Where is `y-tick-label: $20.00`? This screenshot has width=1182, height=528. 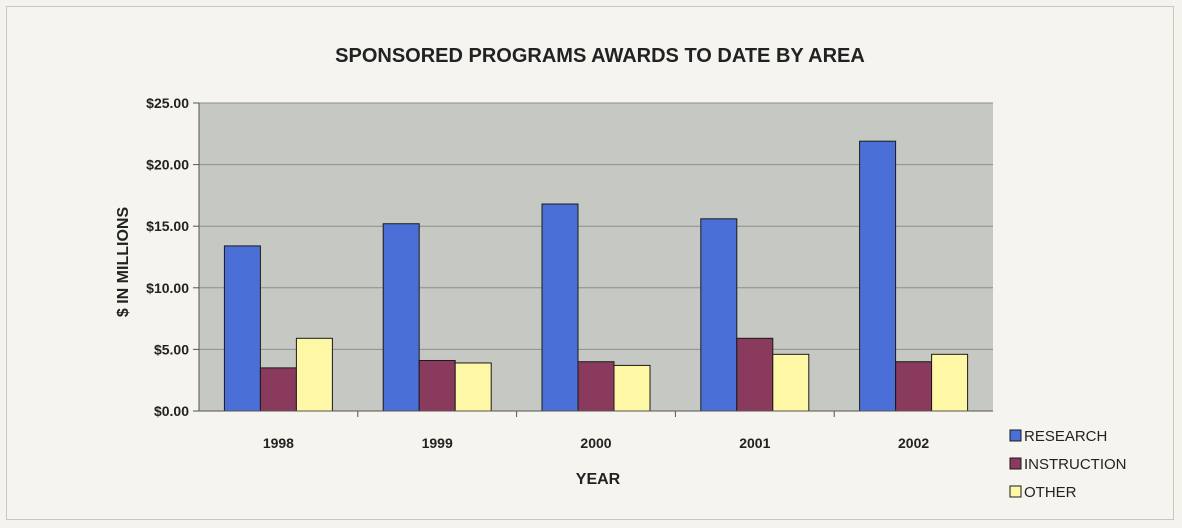 y-tick-label: $20.00 is located at coordinates (167, 165).